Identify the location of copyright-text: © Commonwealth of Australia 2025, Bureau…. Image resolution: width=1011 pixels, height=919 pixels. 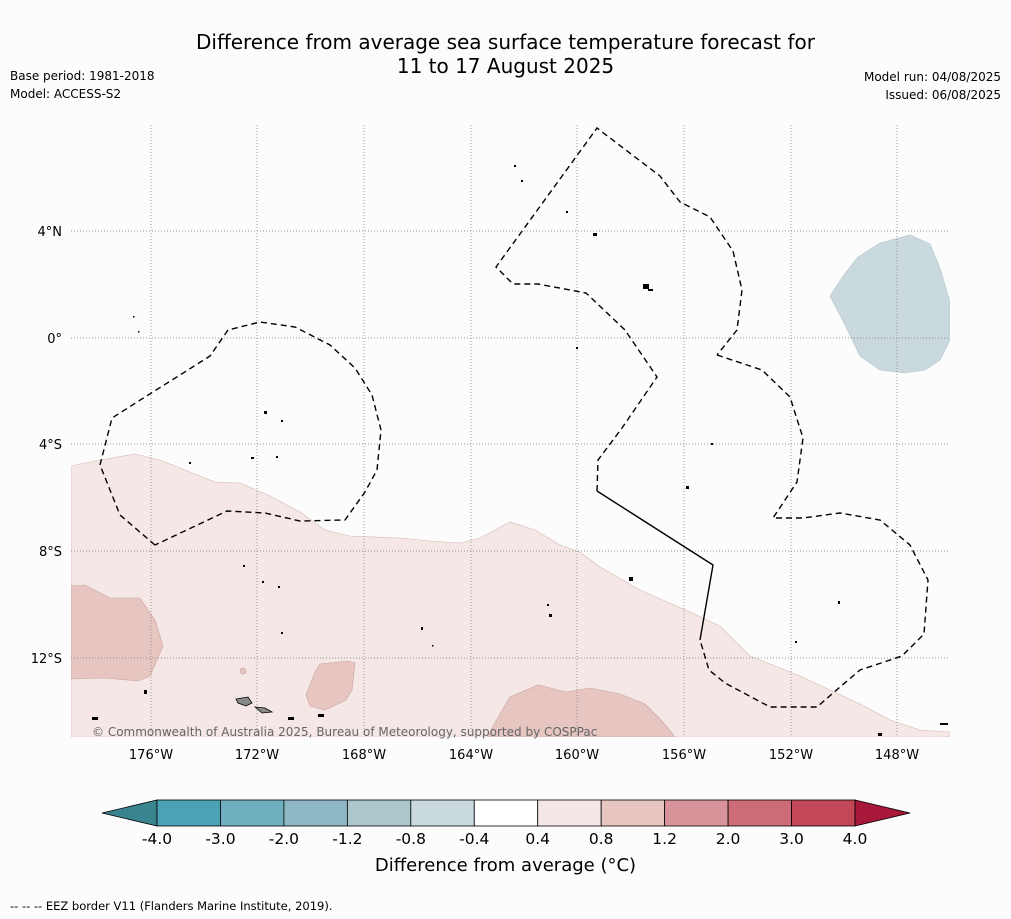
(344, 732).